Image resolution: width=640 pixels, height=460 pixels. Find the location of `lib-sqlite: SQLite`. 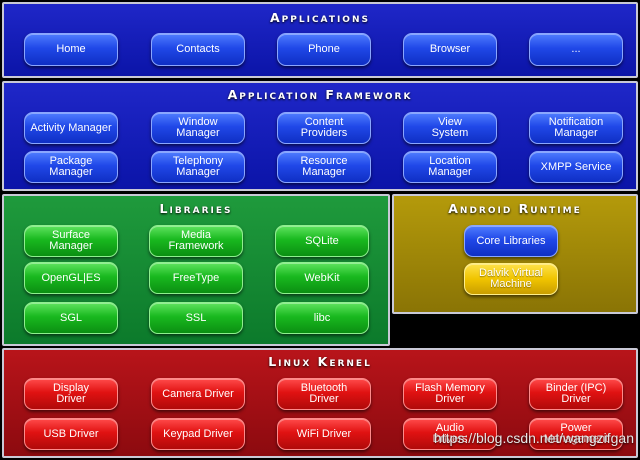

lib-sqlite: SQLite is located at coordinates (322, 241).